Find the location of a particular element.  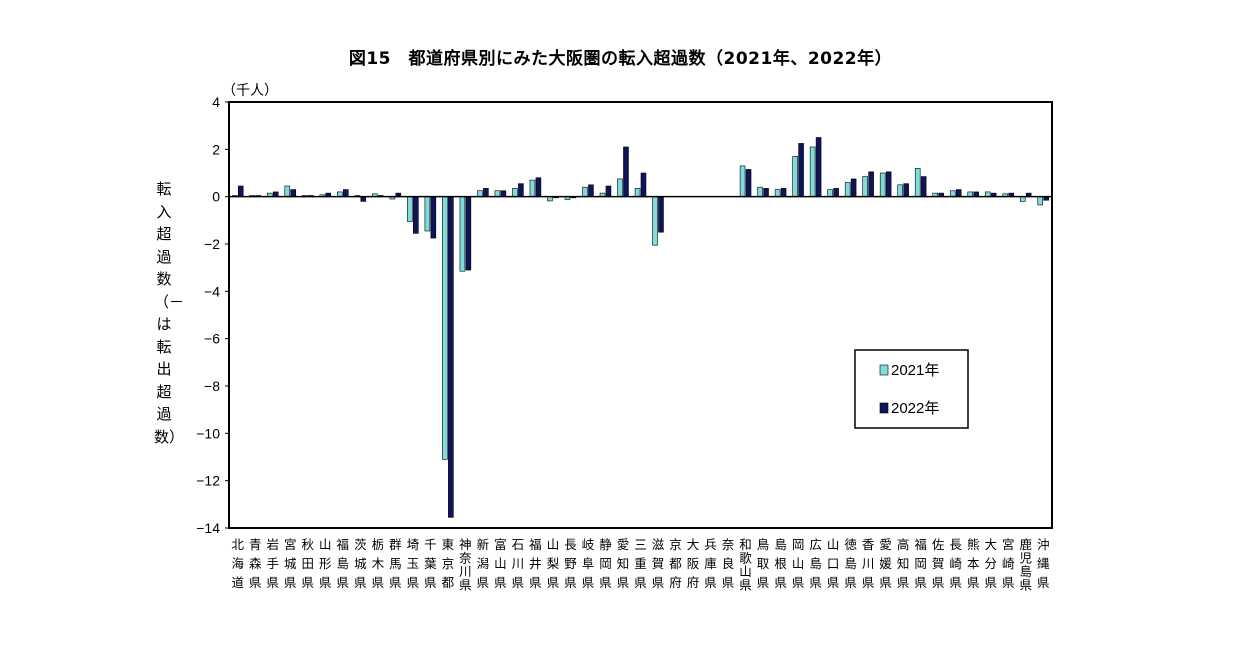

x-tick-label: 富山県 is located at coordinates (500, 563).